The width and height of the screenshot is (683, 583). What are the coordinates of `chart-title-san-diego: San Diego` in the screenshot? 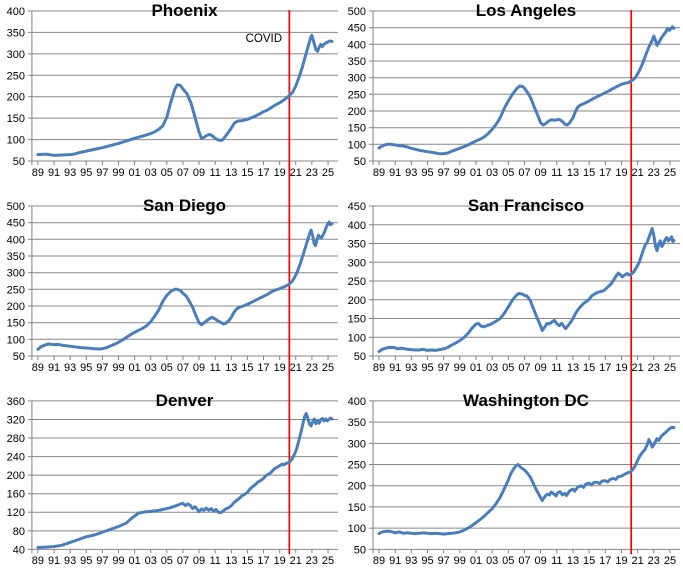 It's located at (184, 205).